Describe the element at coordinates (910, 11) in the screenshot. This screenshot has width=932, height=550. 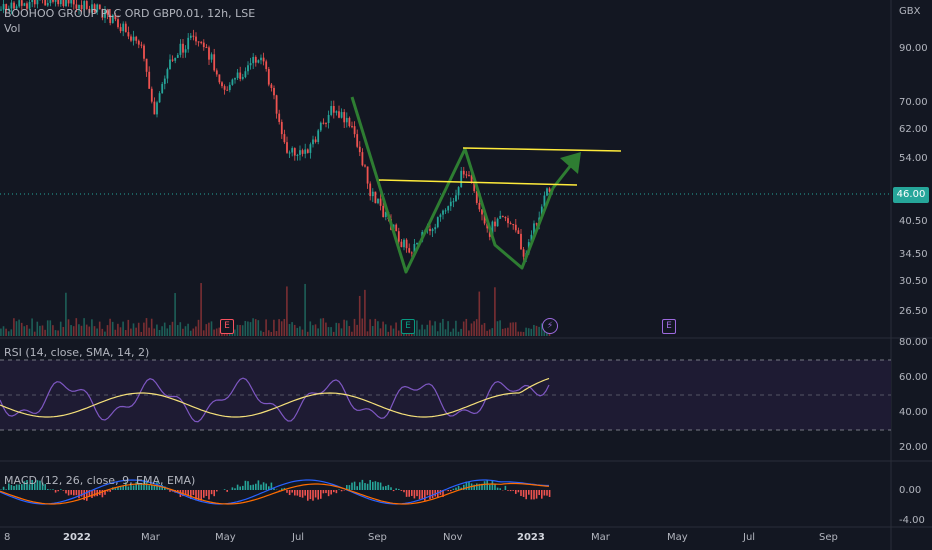
I see `currency-label: GBX` at that location.